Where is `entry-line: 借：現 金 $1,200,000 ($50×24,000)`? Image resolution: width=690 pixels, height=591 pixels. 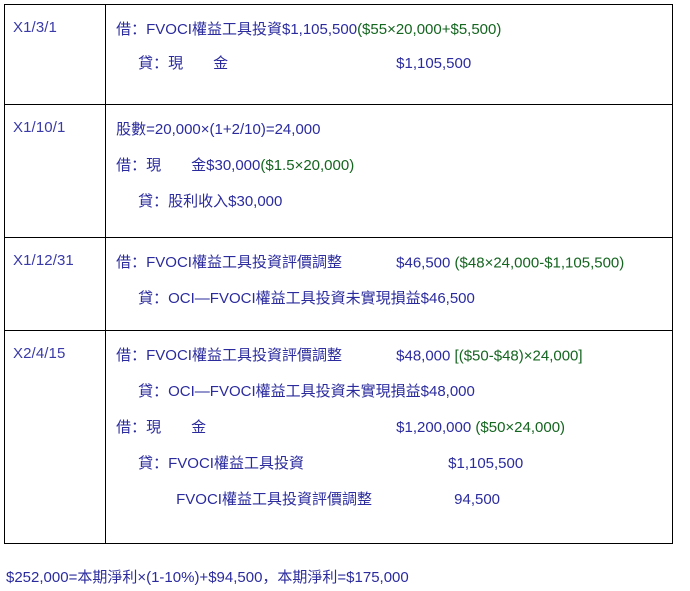 entry-line: 借：現 金 $1,200,000 ($50×24,000) is located at coordinates (389, 423).